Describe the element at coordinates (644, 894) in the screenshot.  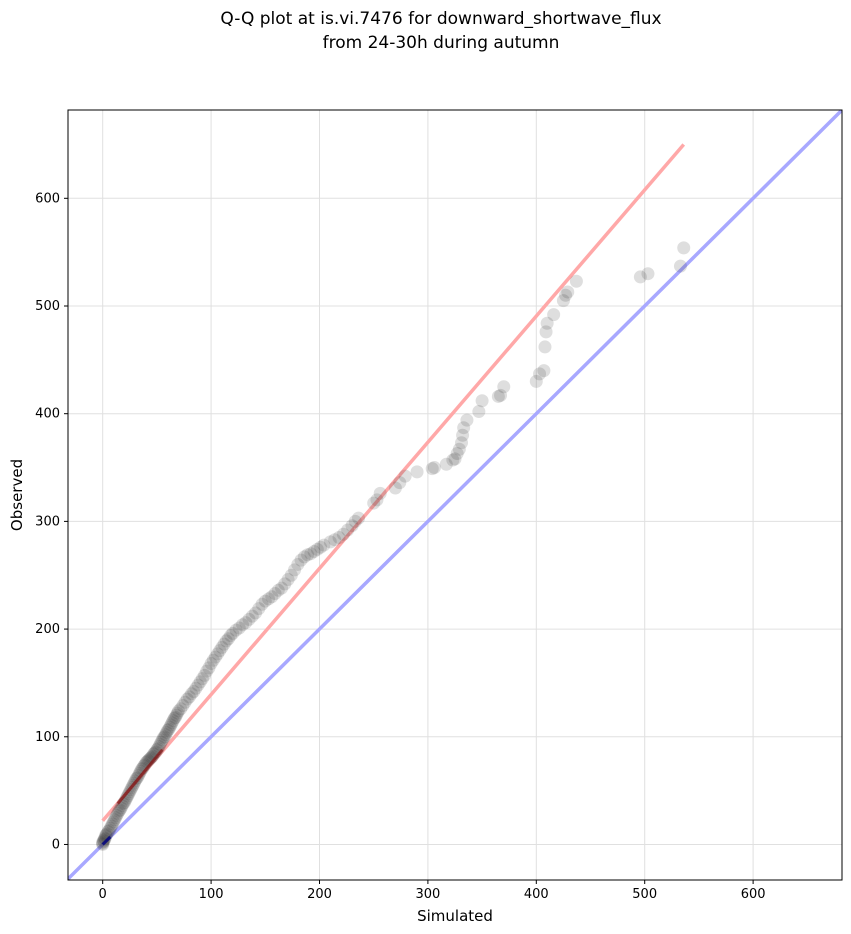
I see `x-tick-label: 500` at that location.